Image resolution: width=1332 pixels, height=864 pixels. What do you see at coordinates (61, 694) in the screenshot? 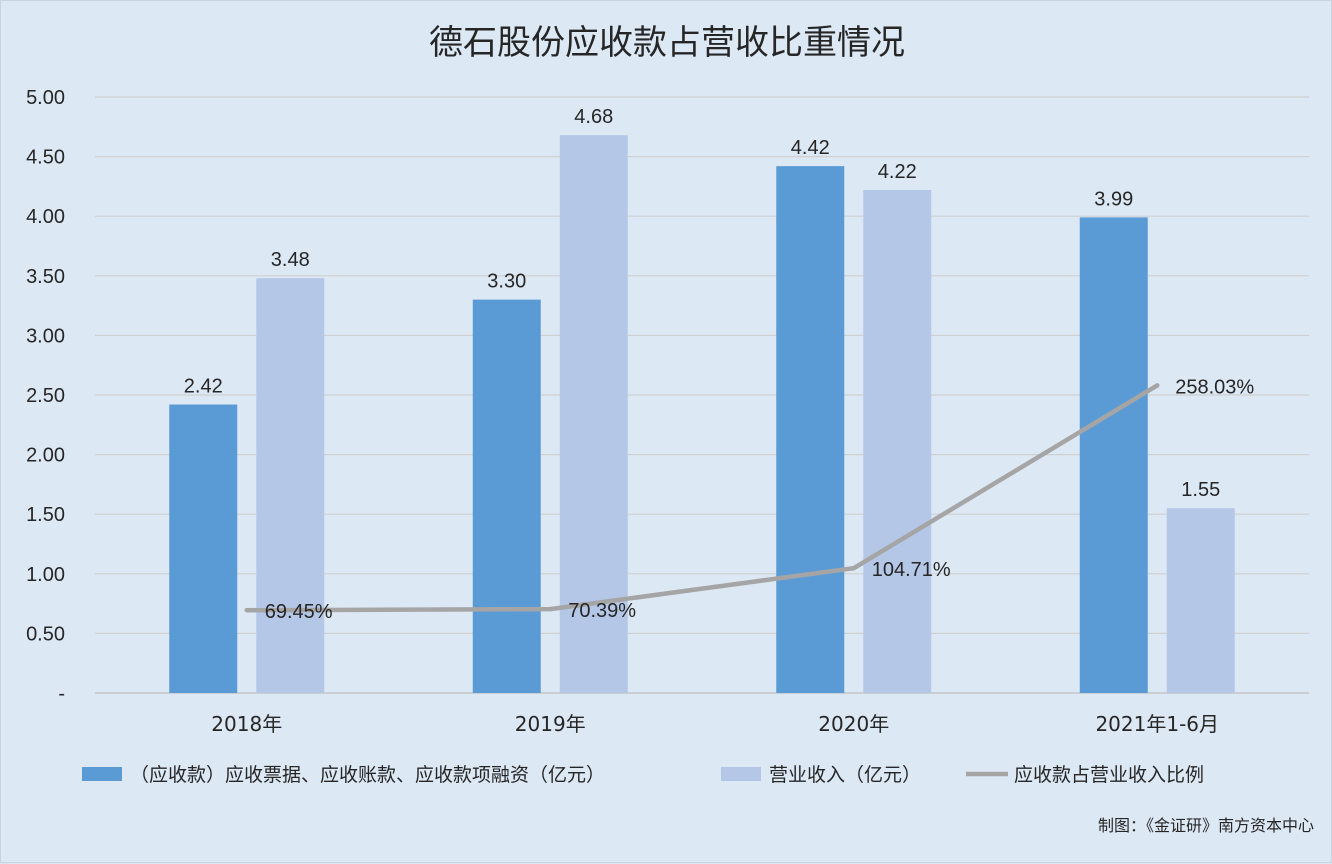
I see `y-tick-label: -` at bounding box center [61, 694].